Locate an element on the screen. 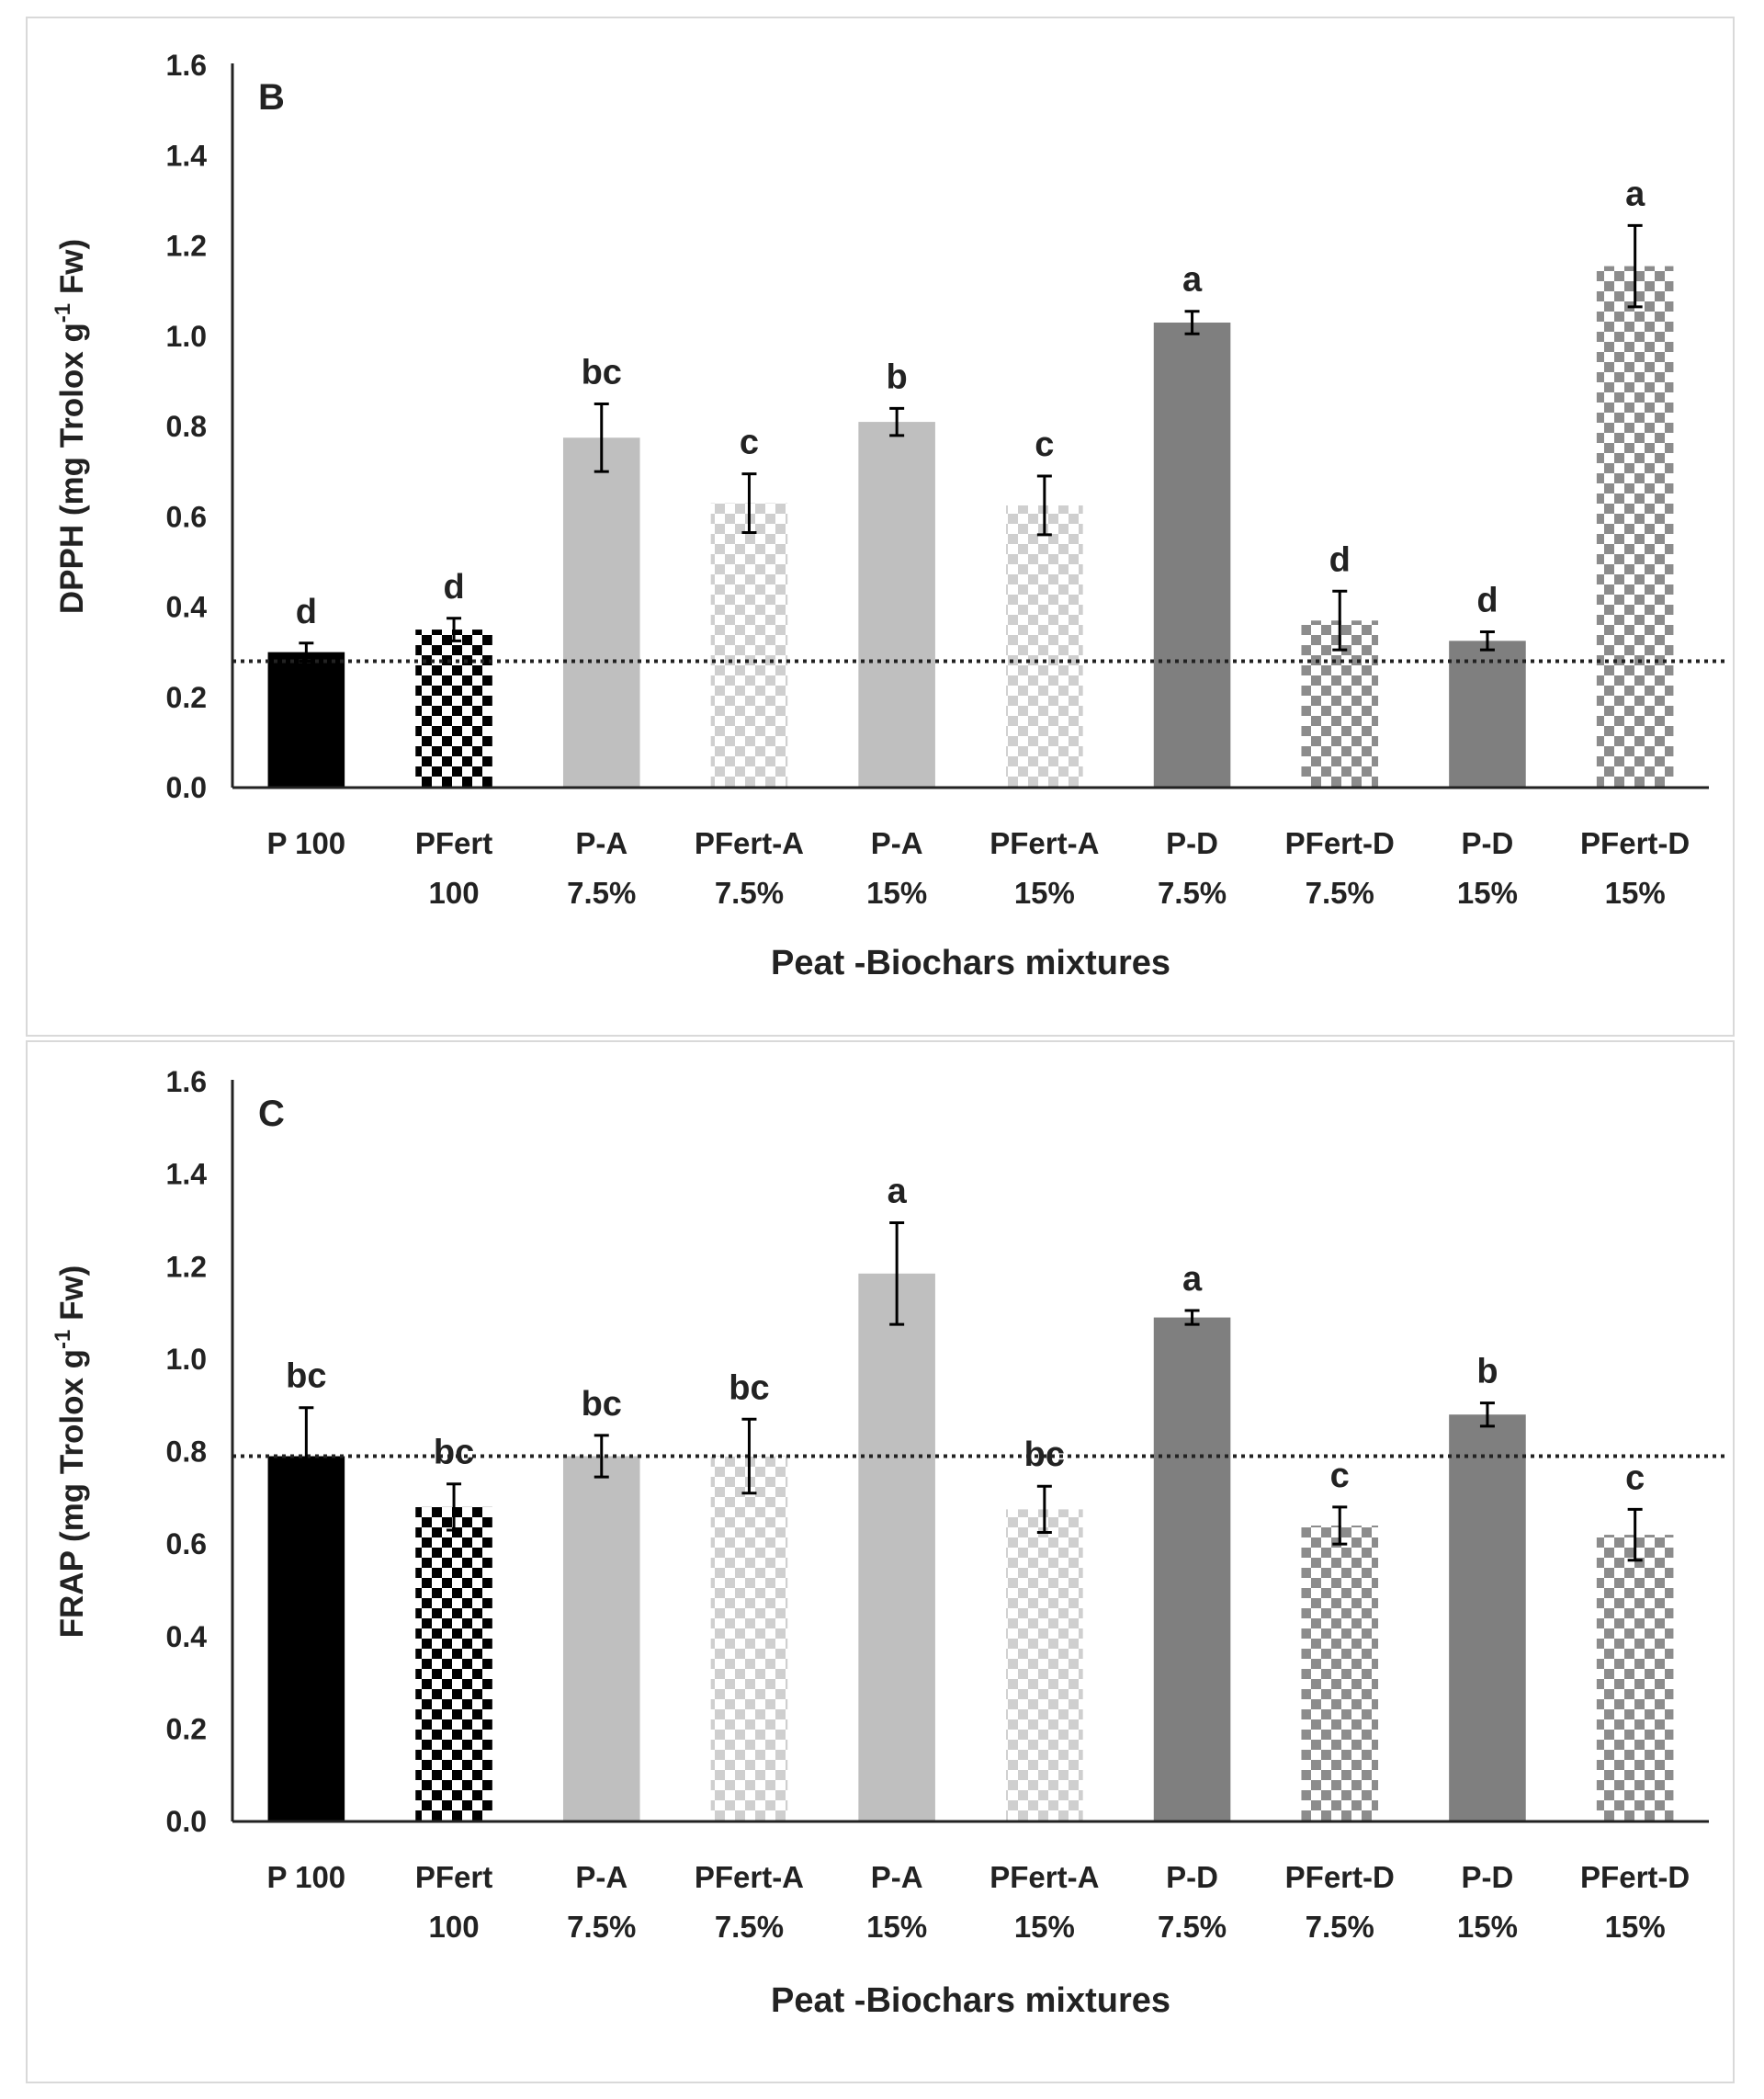 This screenshot has height=2099, width=1764. significance-letter: b is located at coordinates (898, 377).